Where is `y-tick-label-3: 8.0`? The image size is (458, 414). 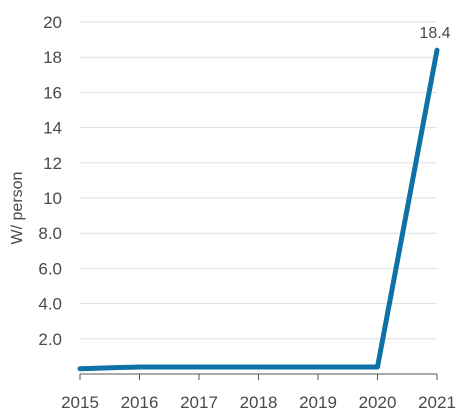 y-tick-label-3: 8.0 is located at coordinates (50, 233).